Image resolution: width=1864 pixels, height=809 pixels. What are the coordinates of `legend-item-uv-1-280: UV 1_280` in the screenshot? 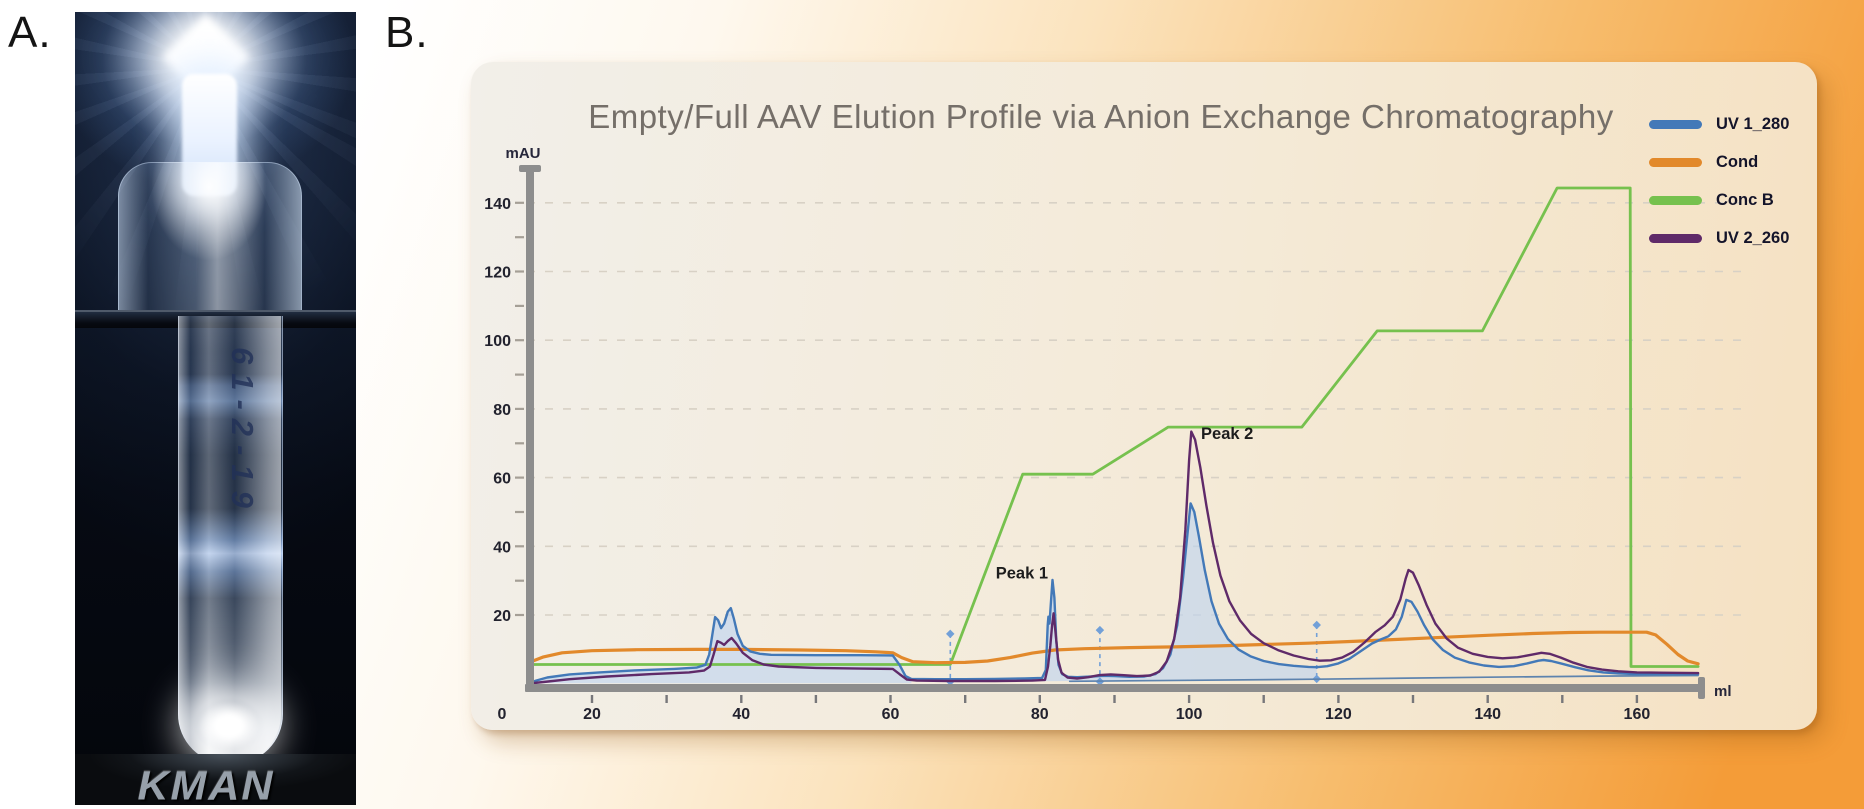 It's located at (1719, 124).